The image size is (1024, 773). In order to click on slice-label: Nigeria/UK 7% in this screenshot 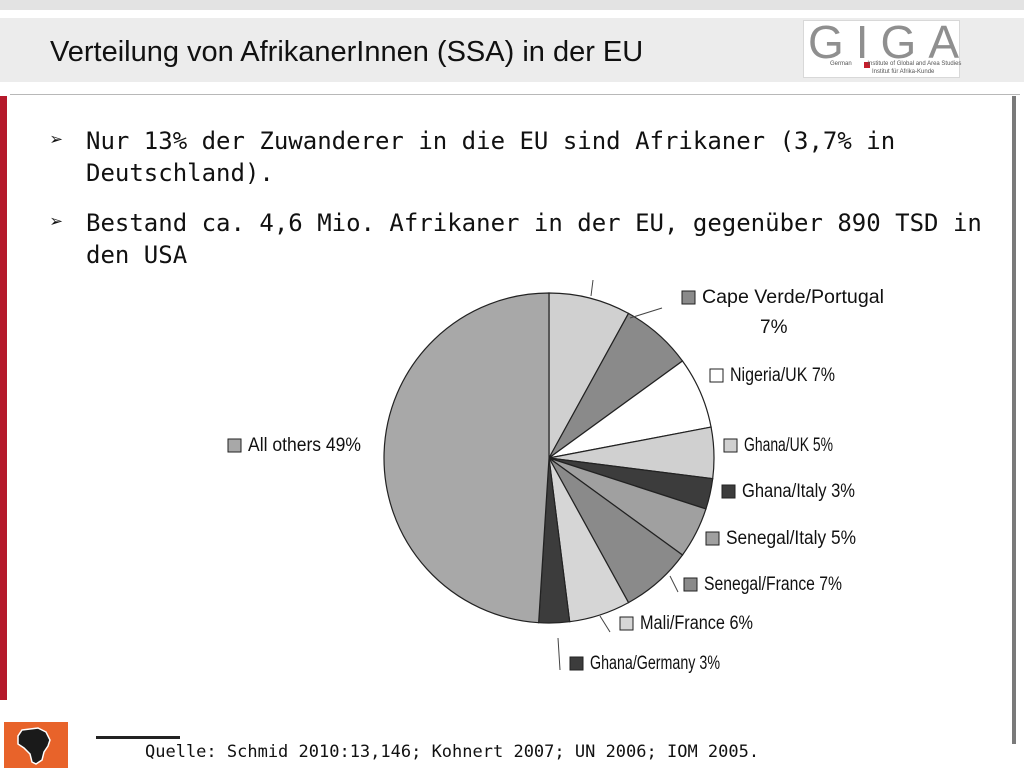, I will do `click(782, 375)`.